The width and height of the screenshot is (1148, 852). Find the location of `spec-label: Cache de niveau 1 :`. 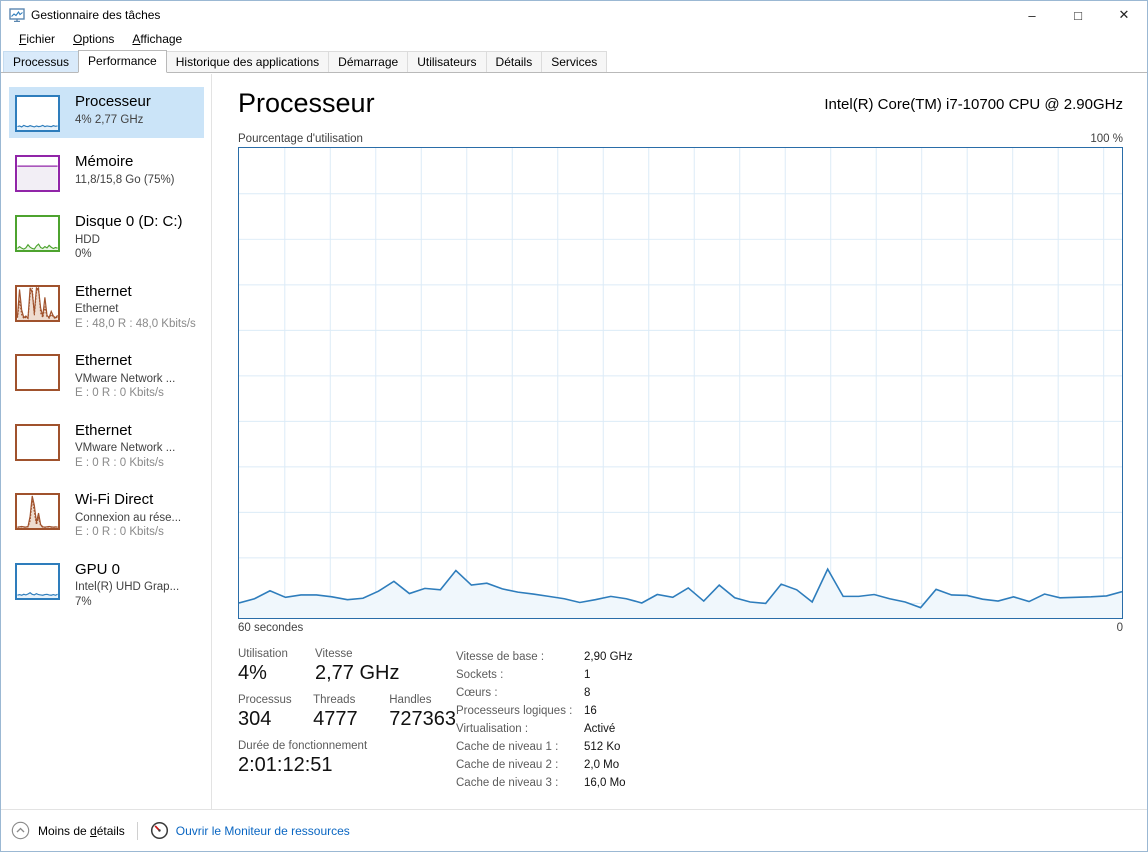

spec-label: Cache de niveau 1 : is located at coordinates (507, 747).